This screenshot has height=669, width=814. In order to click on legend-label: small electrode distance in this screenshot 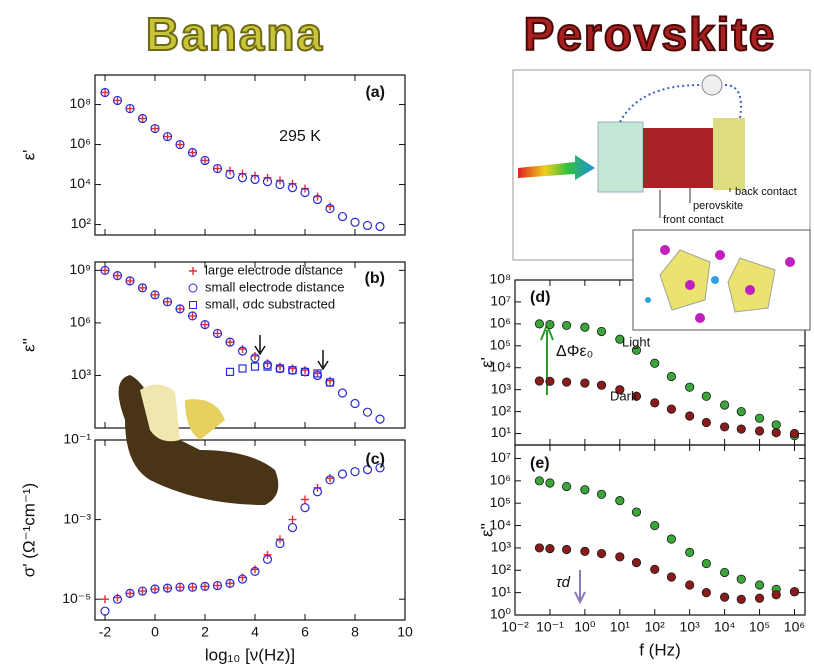, I will do `click(274, 286)`.